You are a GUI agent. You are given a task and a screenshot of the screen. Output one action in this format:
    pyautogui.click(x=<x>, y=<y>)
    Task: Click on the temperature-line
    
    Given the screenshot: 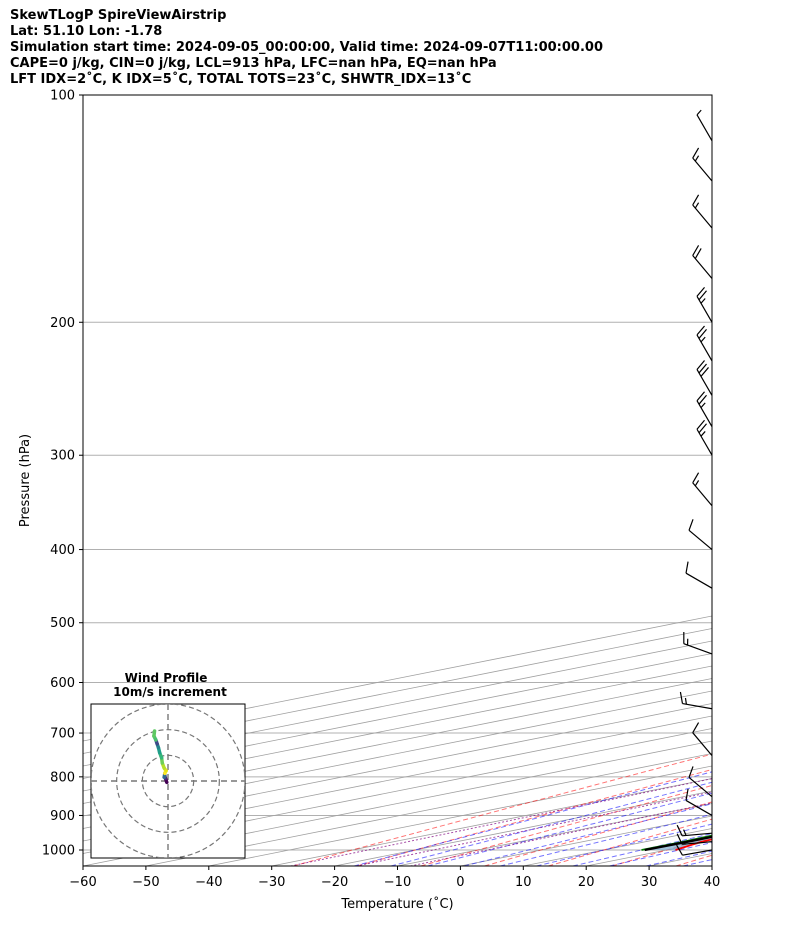 What is the action you would take?
    pyautogui.click(x=693, y=844)
    